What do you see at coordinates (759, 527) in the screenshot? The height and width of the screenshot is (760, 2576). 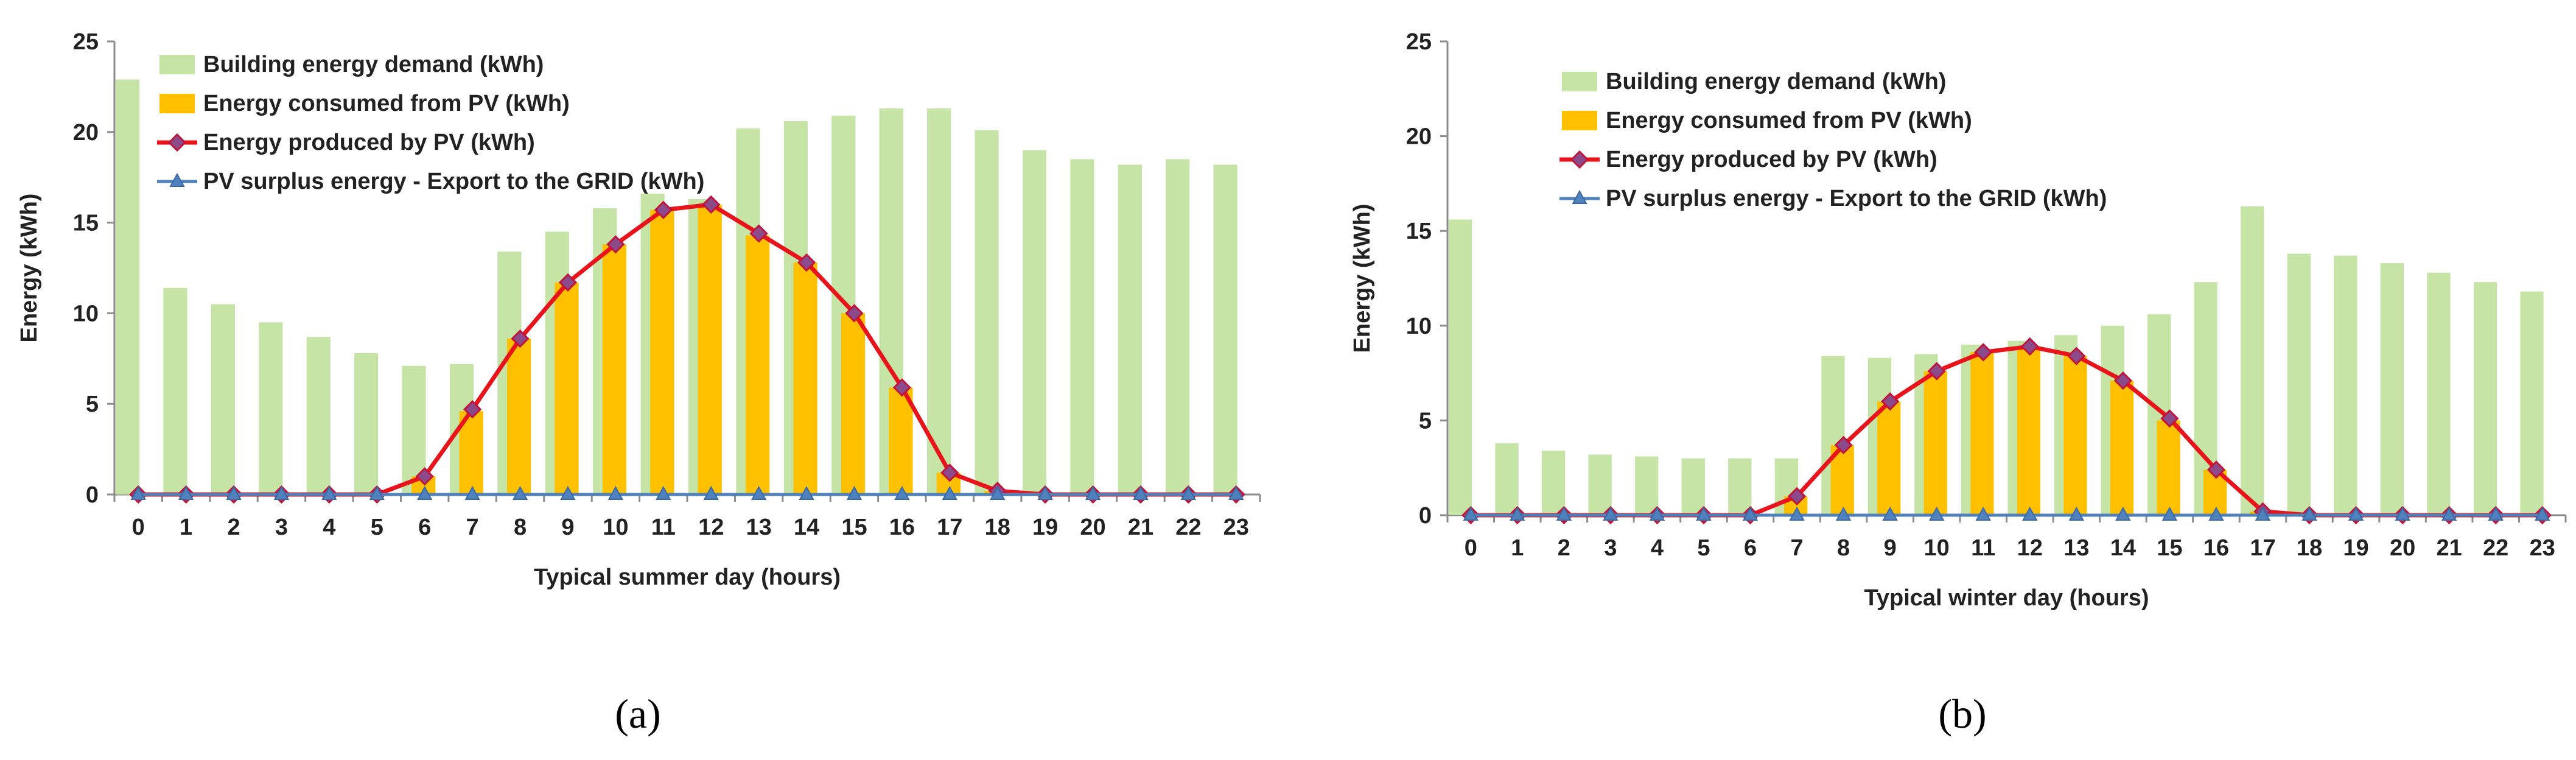 I see `x-tick-label: 13` at bounding box center [759, 527].